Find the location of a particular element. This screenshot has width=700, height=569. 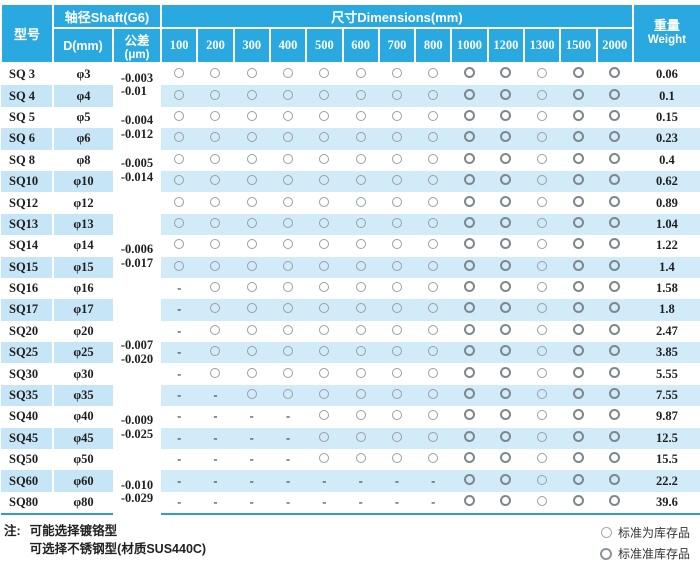

table-row-SQ16: SQ16 φ16 - 1.58 is located at coordinates (350, 288).